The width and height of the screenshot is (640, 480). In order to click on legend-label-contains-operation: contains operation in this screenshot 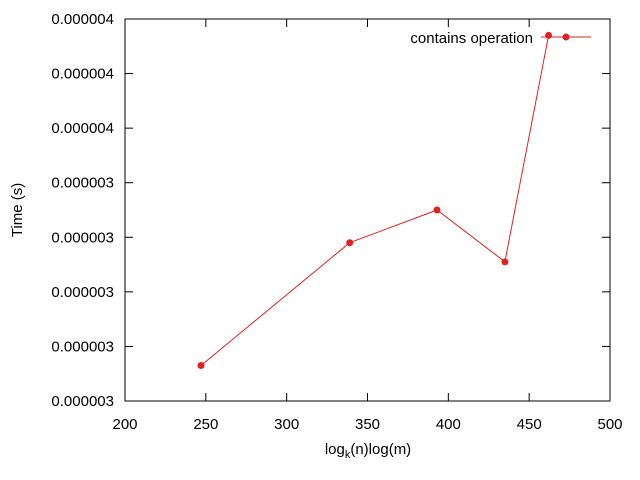, I will do `click(471, 38)`.